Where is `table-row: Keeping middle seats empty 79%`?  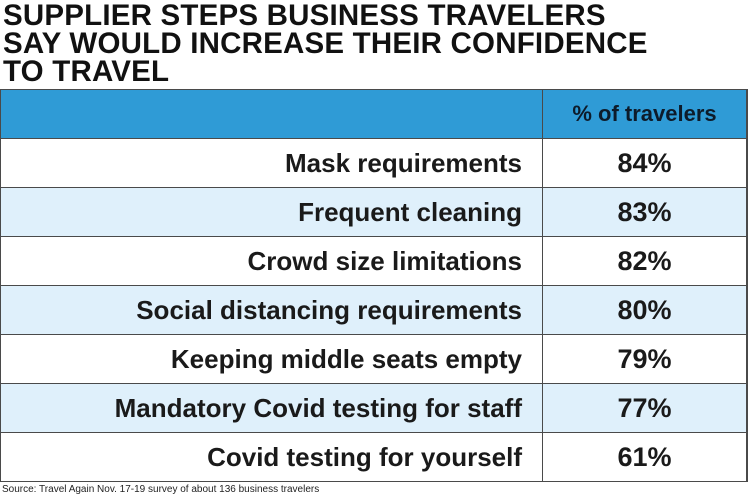 table-row: Keeping middle seats empty 79% is located at coordinates (373, 358).